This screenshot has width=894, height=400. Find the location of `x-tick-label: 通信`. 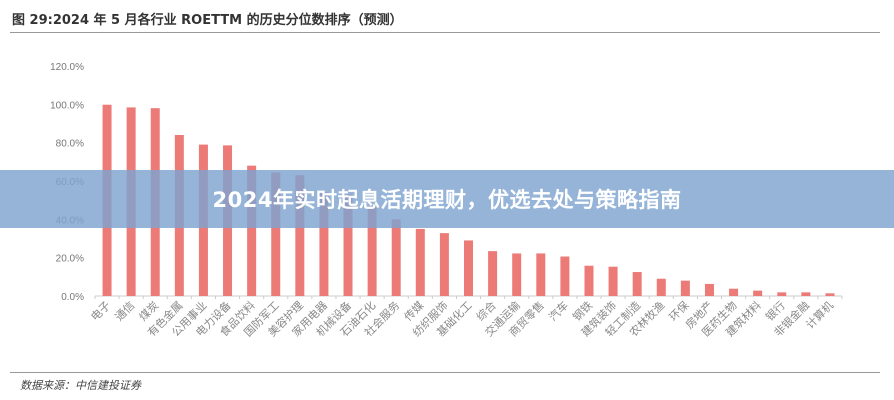

x-tick-label: 通信 is located at coordinates (125, 311).